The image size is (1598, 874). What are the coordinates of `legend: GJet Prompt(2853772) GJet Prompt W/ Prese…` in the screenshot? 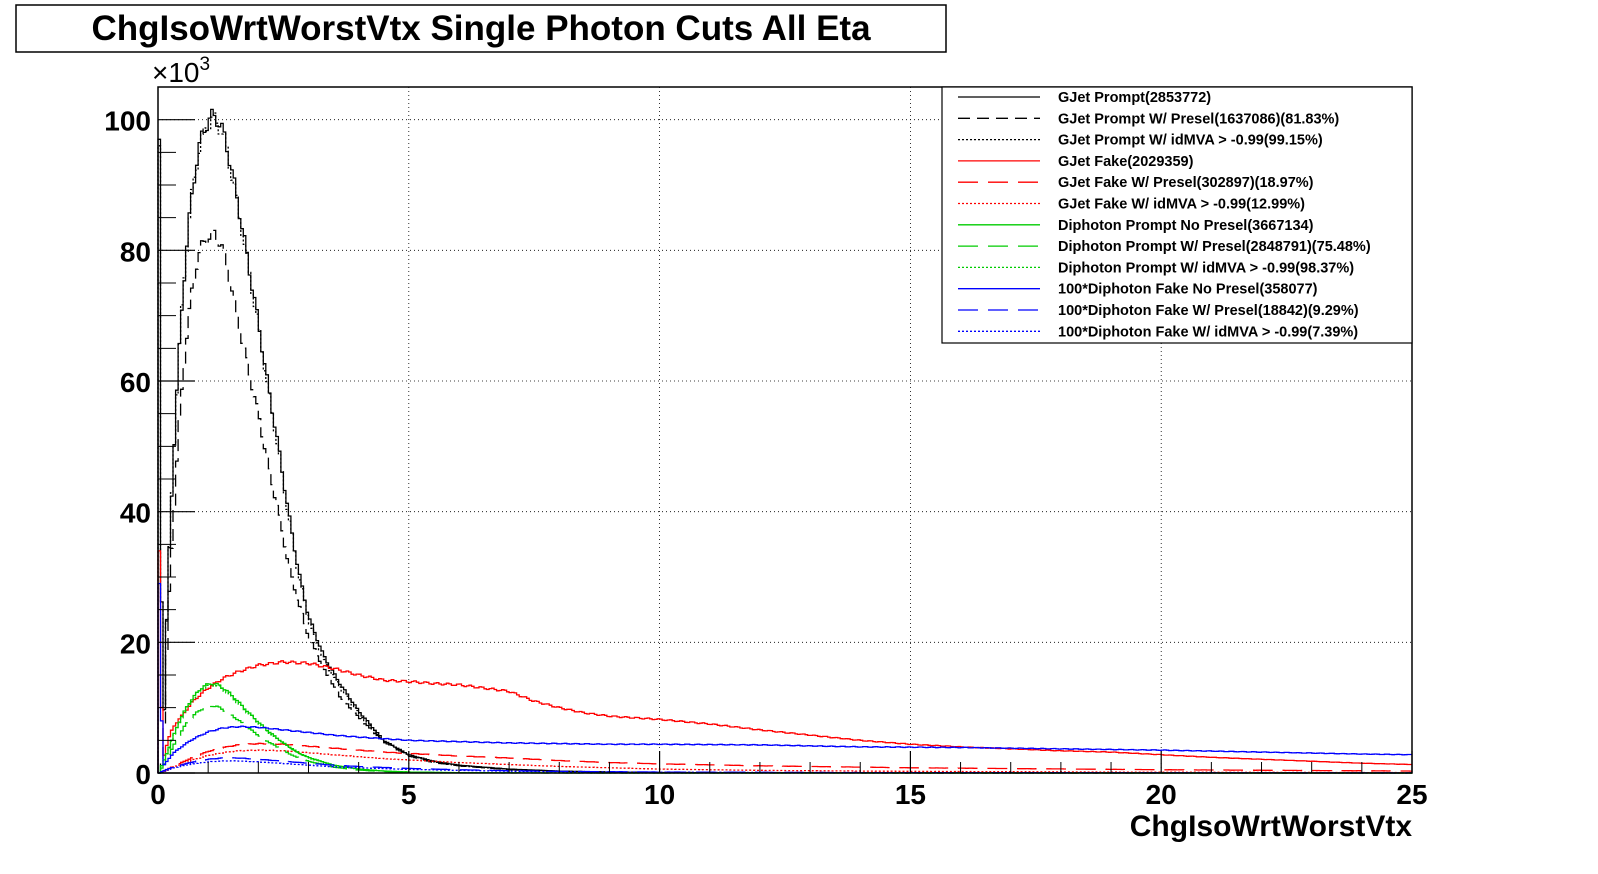 It's located at (1177, 215).